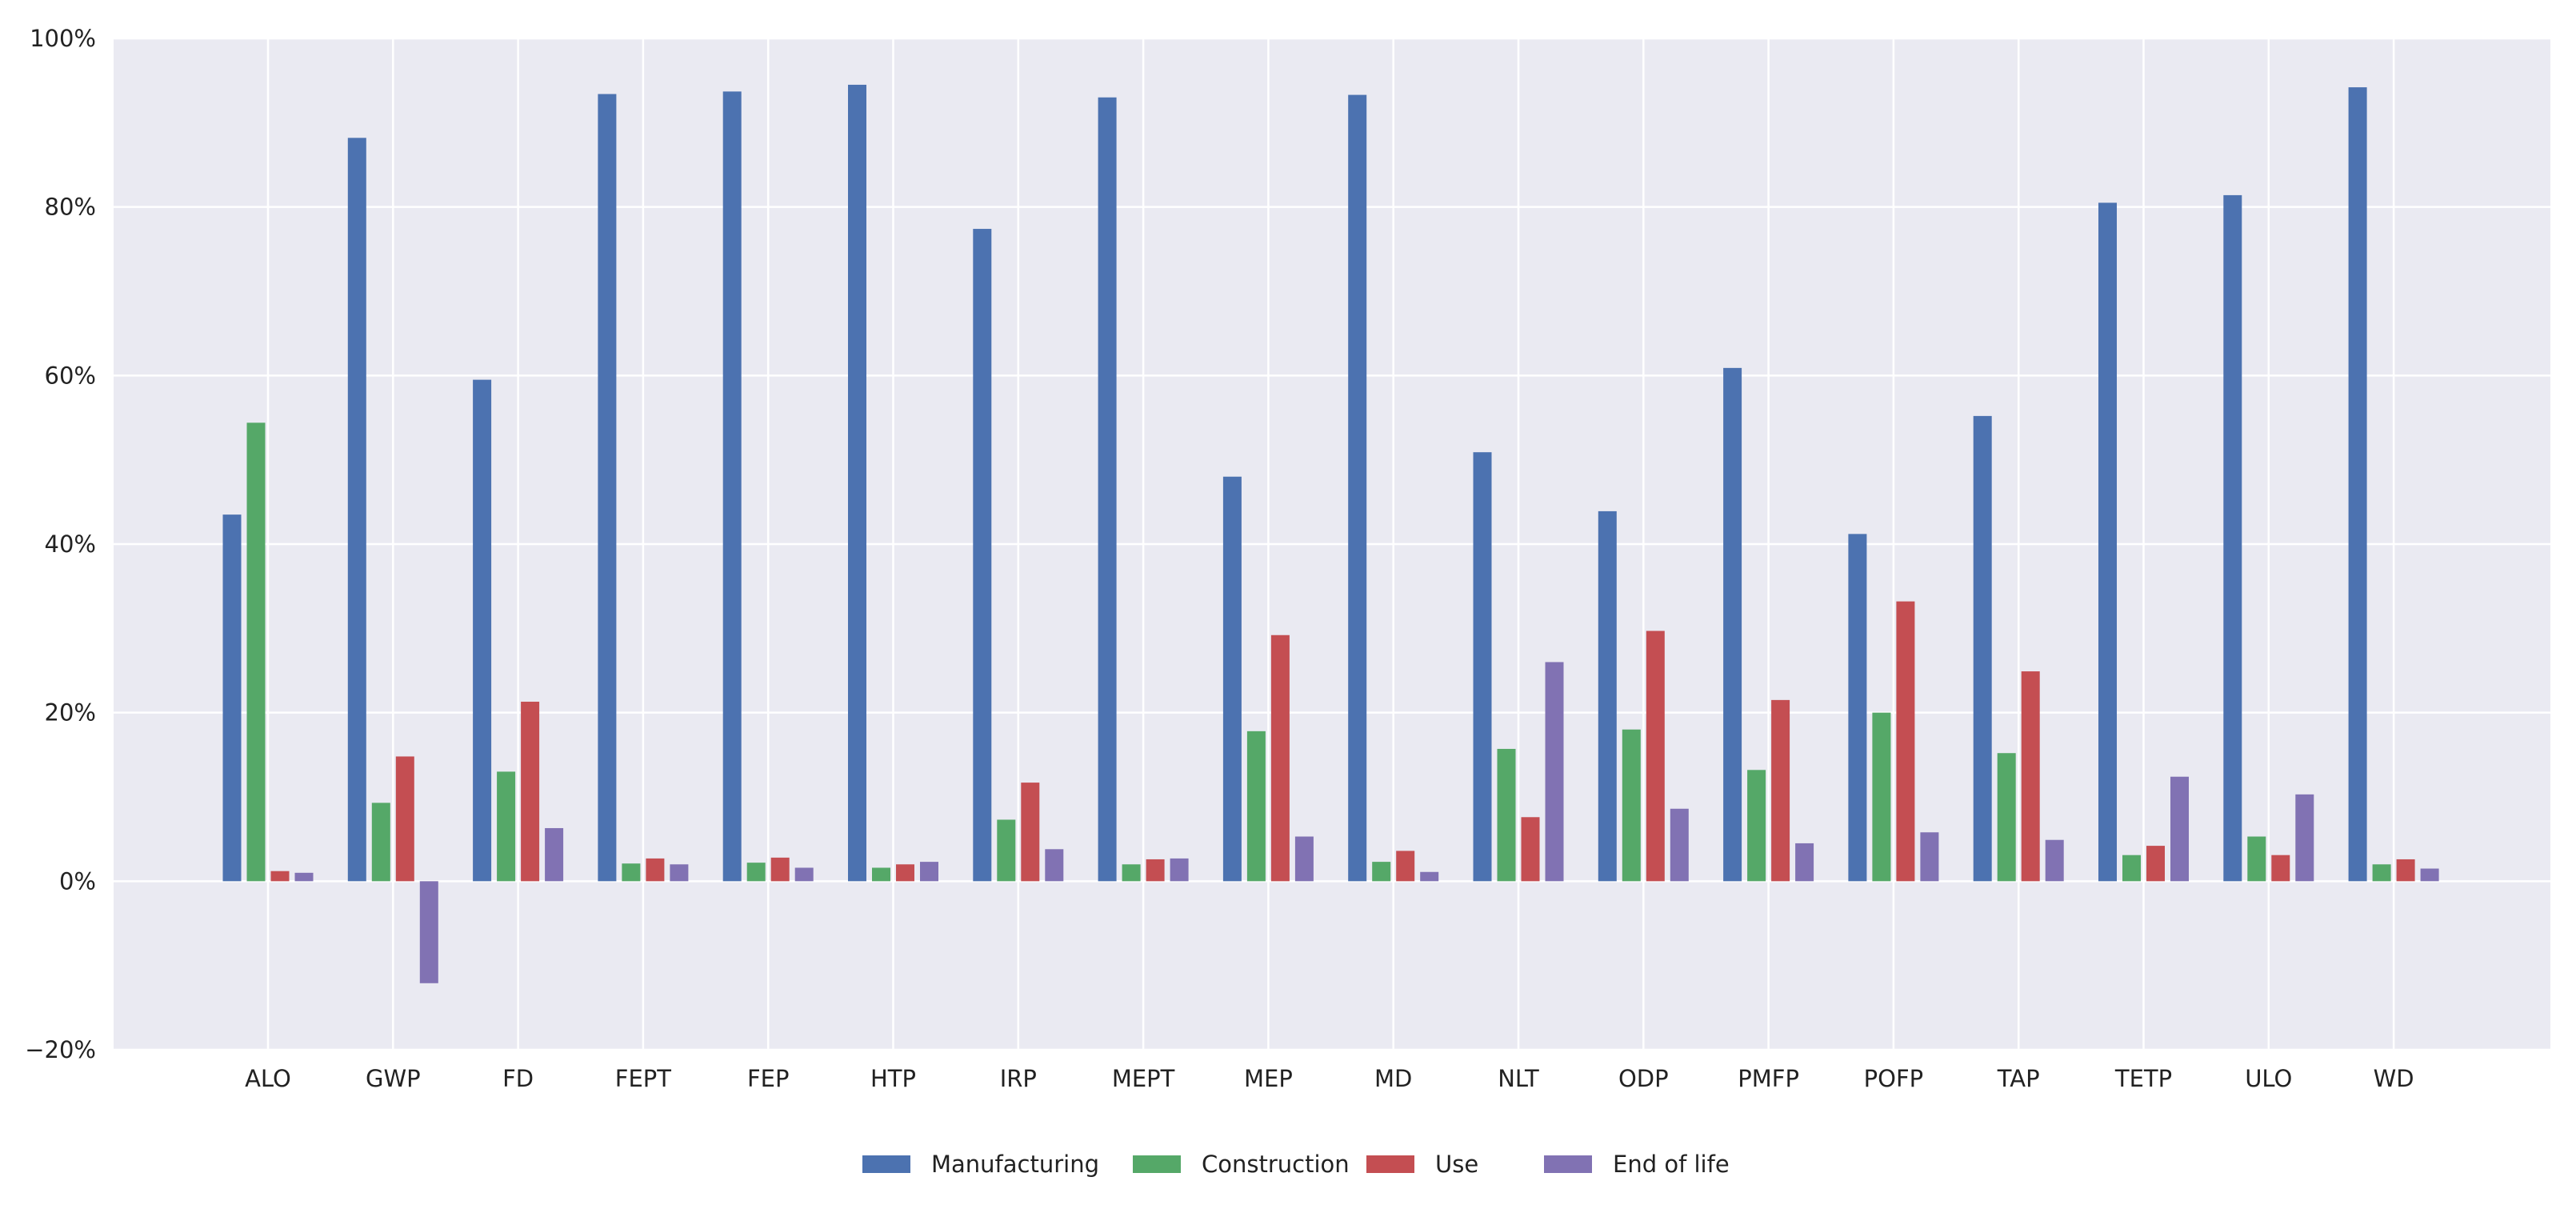  I want to click on bar-construction-gwp, so click(380, 842).